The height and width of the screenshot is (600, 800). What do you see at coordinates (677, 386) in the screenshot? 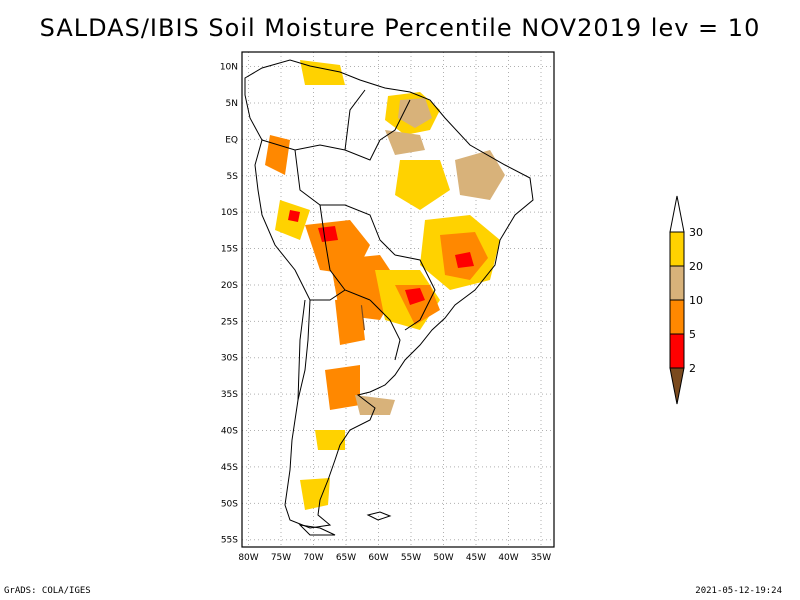
I see `colorbar-bottom-arrow` at bounding box center [677, 386].